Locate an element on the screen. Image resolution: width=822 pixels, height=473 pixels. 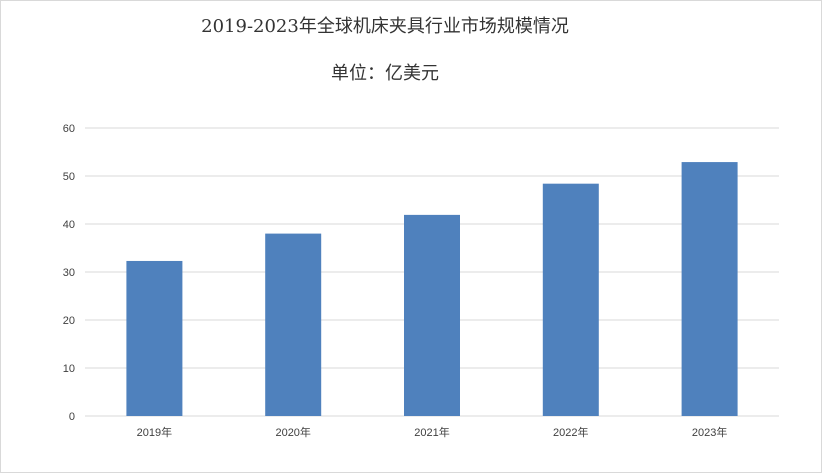
x-tick-label: 2023年 is located at coordinates (709, 432).